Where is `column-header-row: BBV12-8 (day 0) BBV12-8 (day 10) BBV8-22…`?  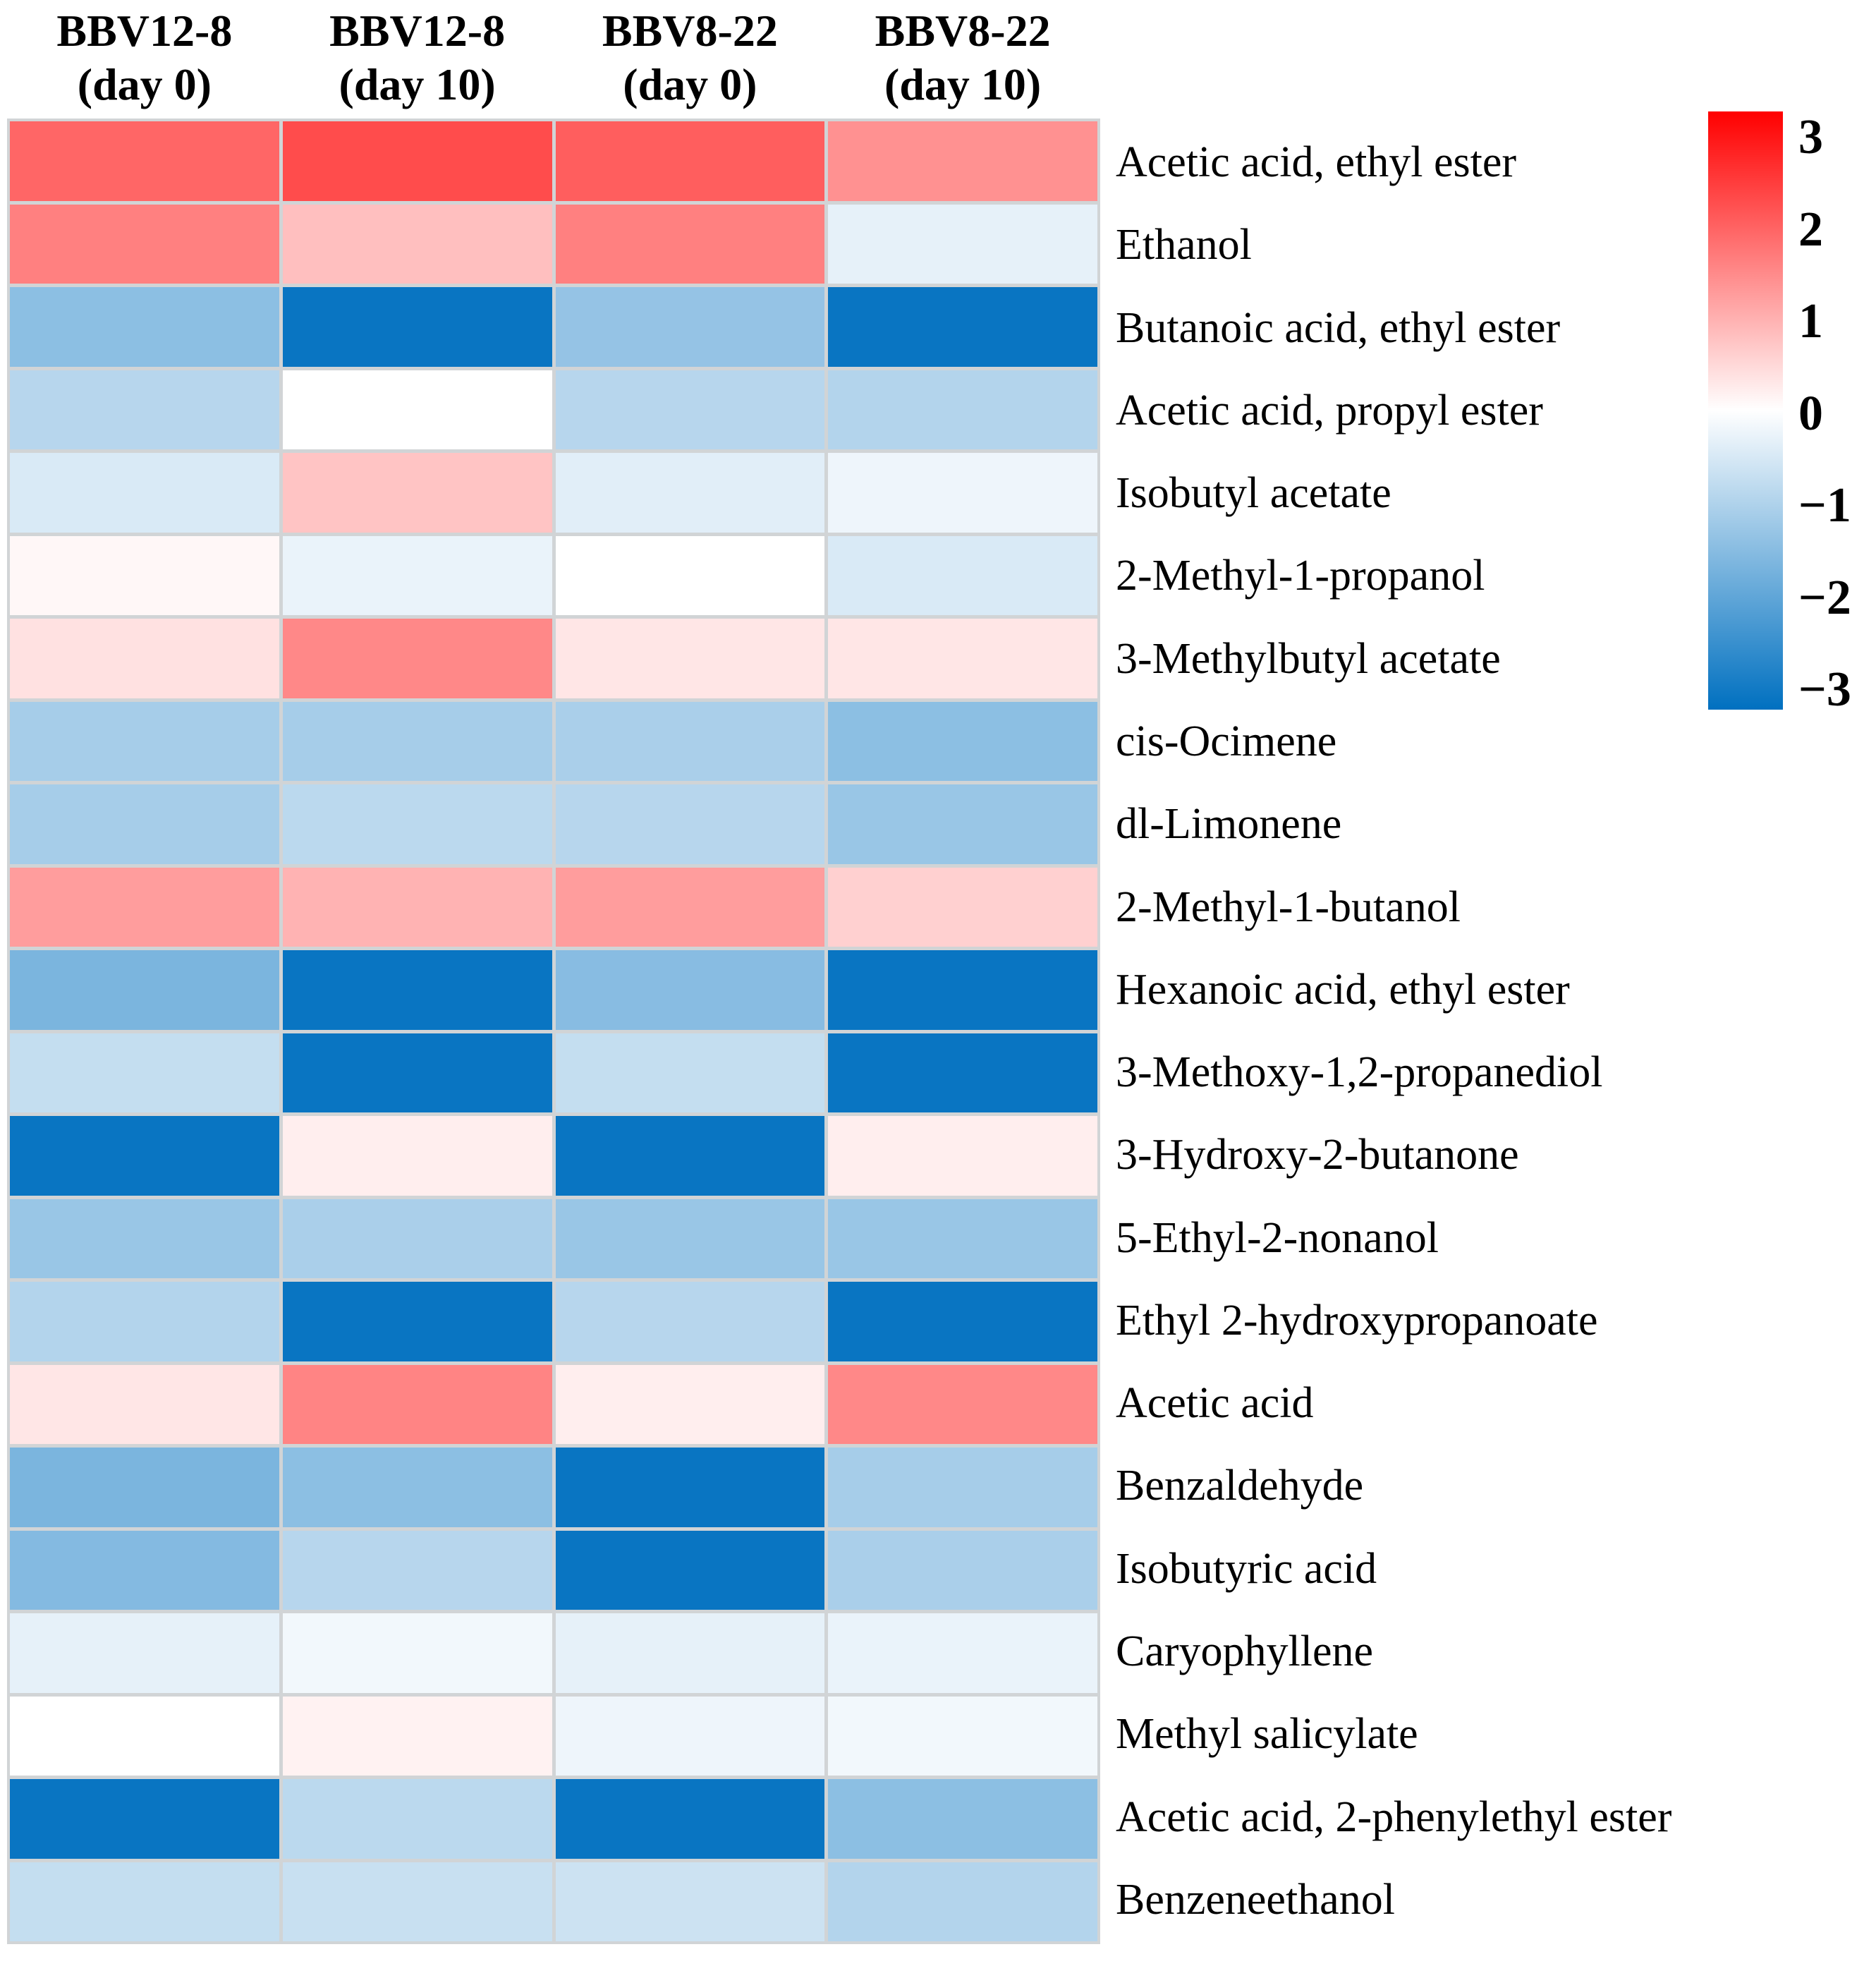
column-header-row: BBV12-8 (day 0) BBV12-8 (day 10) BBV8-22… is located at coordinates (553, 57).